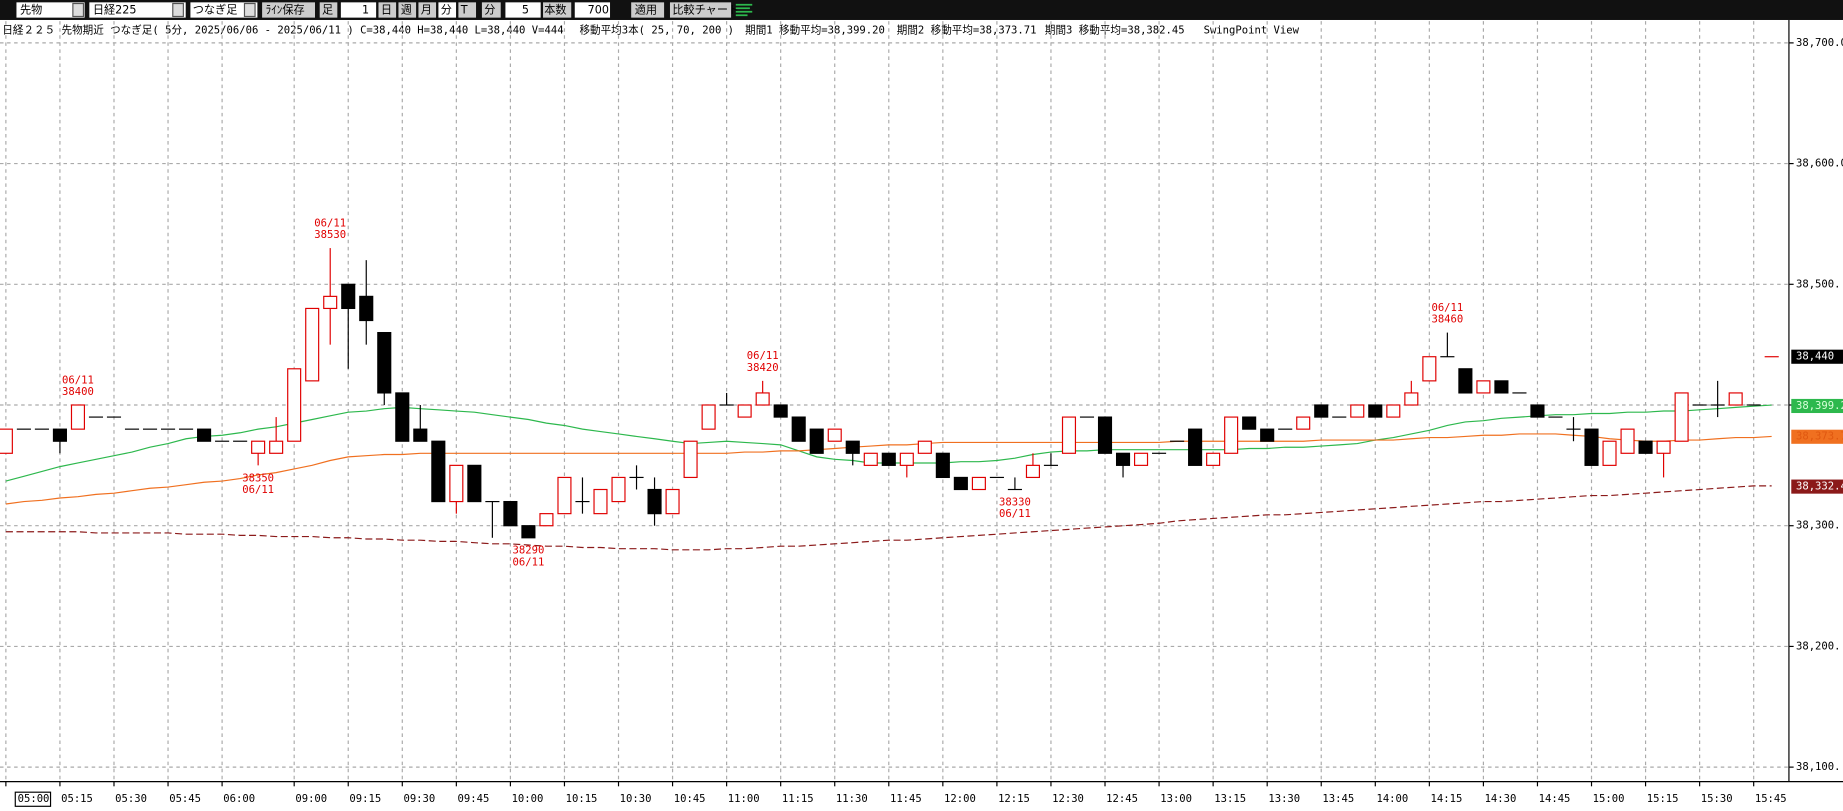  What do you see at coordinates (1663, 799) in the screenshot?
I see `x-tick-label: 15:15` at bounding box center [1663, 799].